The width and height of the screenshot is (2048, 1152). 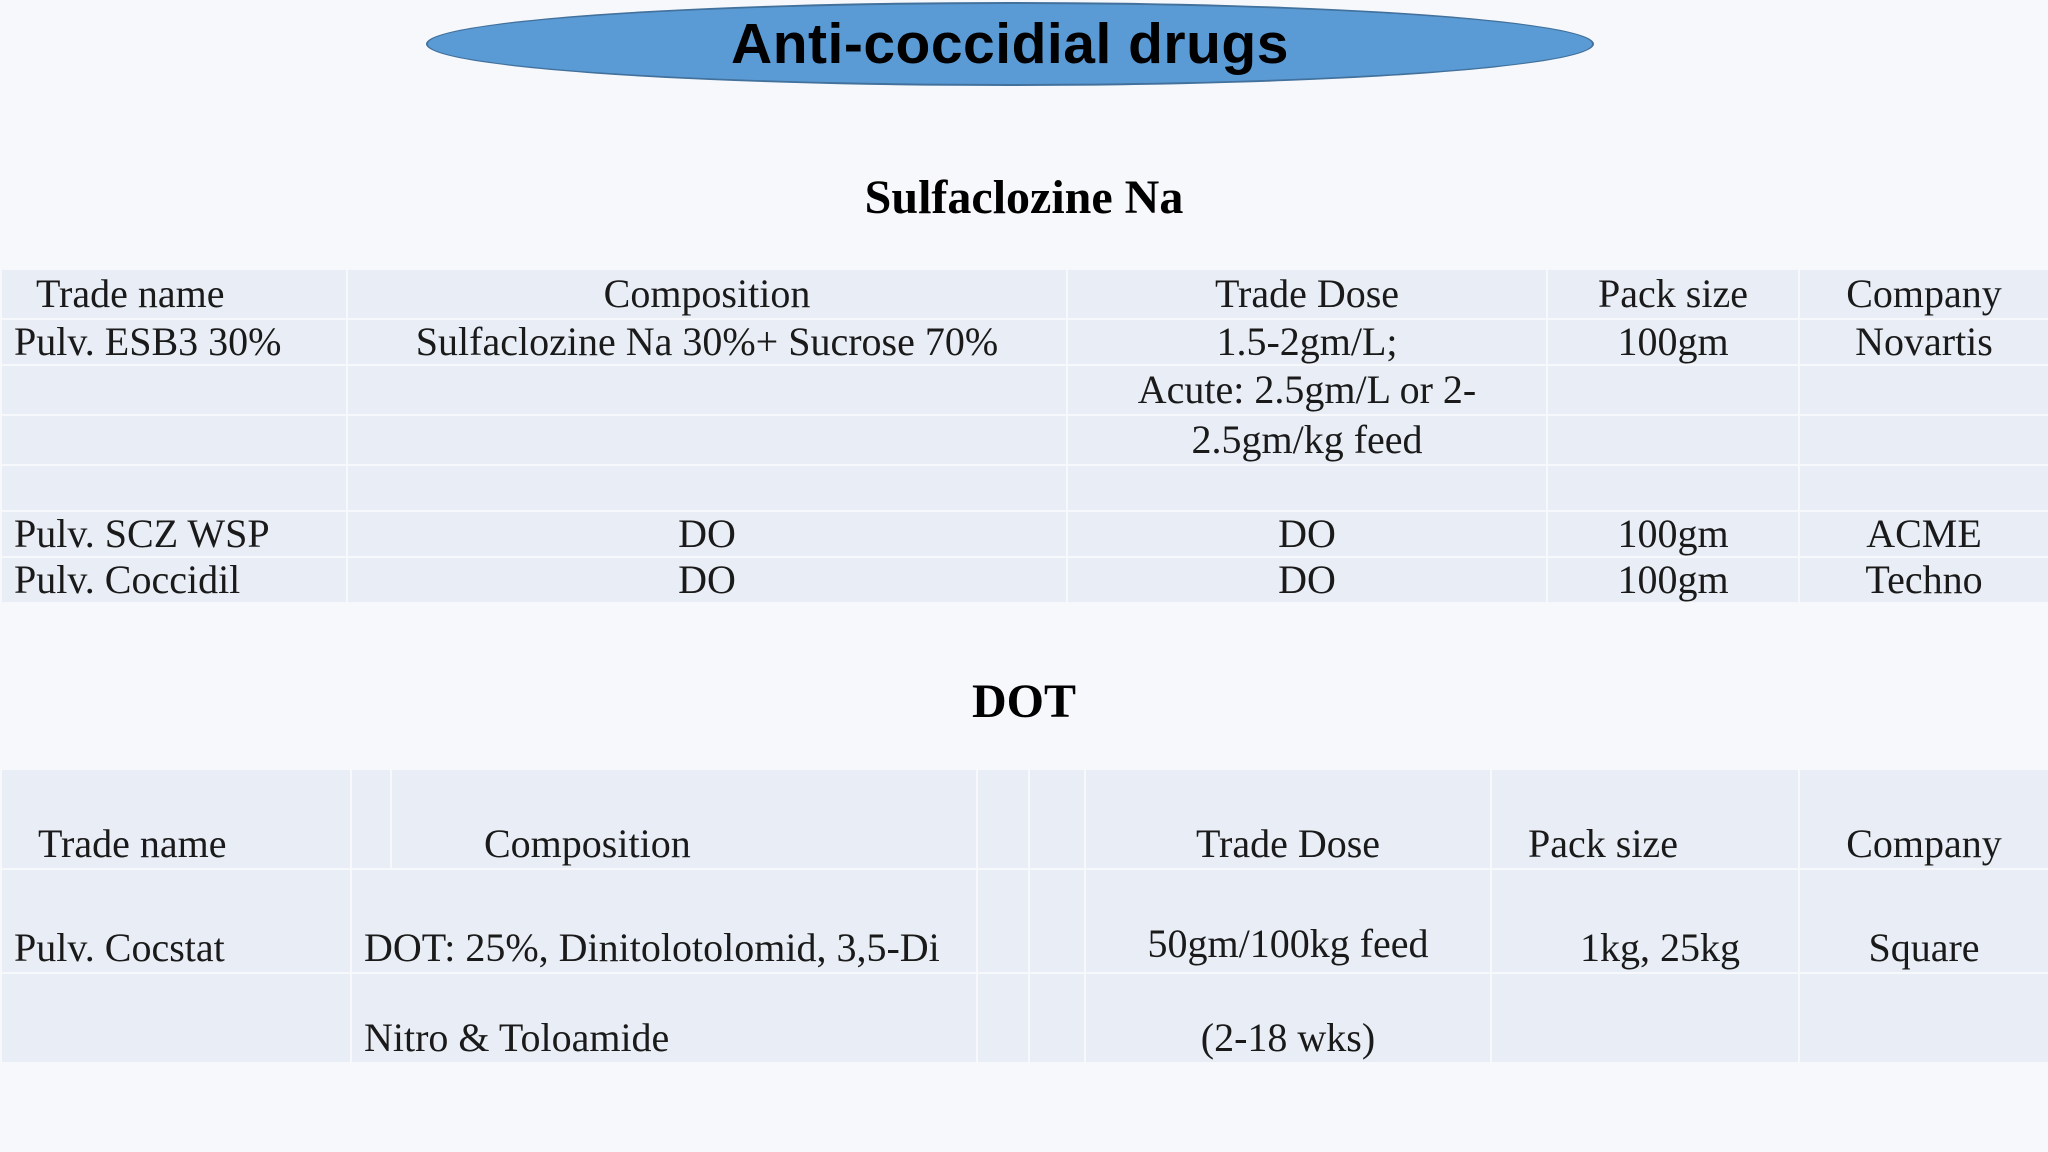 I want to click on table-row, so click(x=1024, y=488).